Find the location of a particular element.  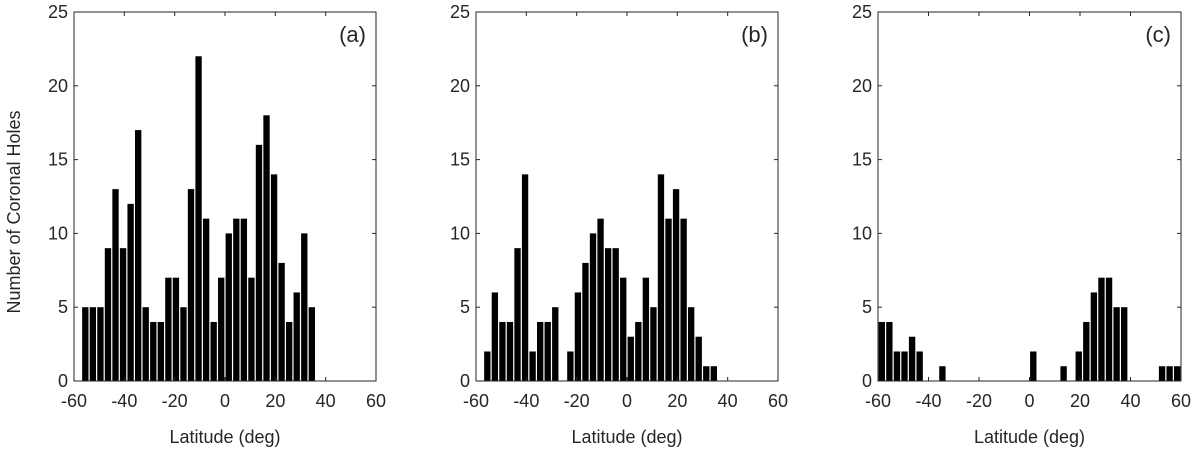

x-tick-label: -40 is located at coordinates (928, 401).